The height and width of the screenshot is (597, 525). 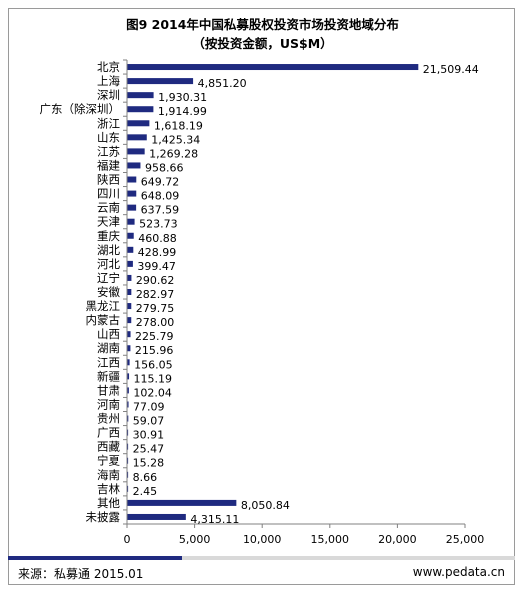 What do you see at coordinates (155, 322) in the screenshot?
I see `value-label: 278.00` at bounding box center [155, 322].